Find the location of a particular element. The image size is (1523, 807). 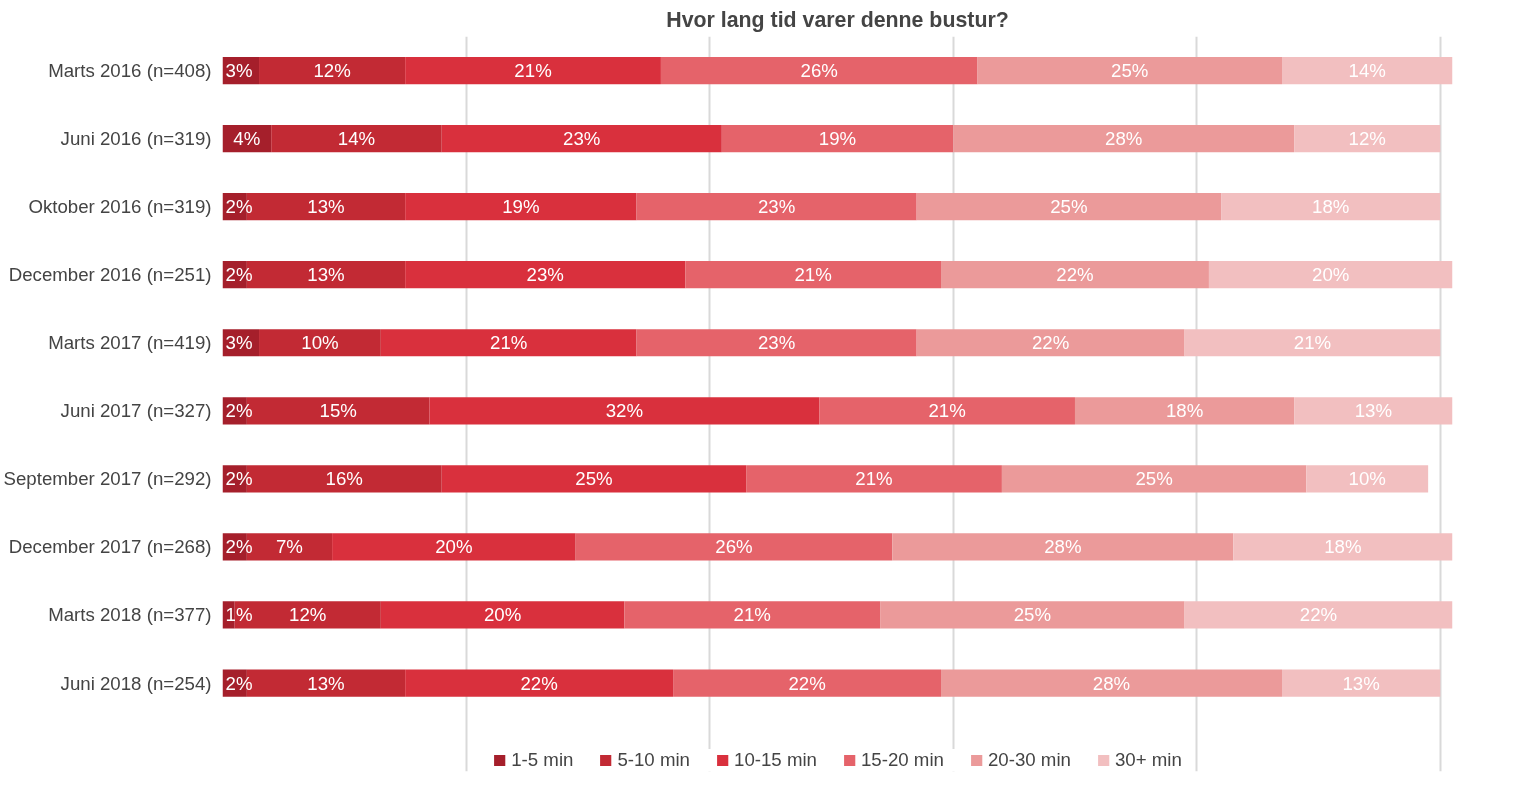

y-tick-label: Juni 2016 (n=319) is located at coordinates (136, 139).